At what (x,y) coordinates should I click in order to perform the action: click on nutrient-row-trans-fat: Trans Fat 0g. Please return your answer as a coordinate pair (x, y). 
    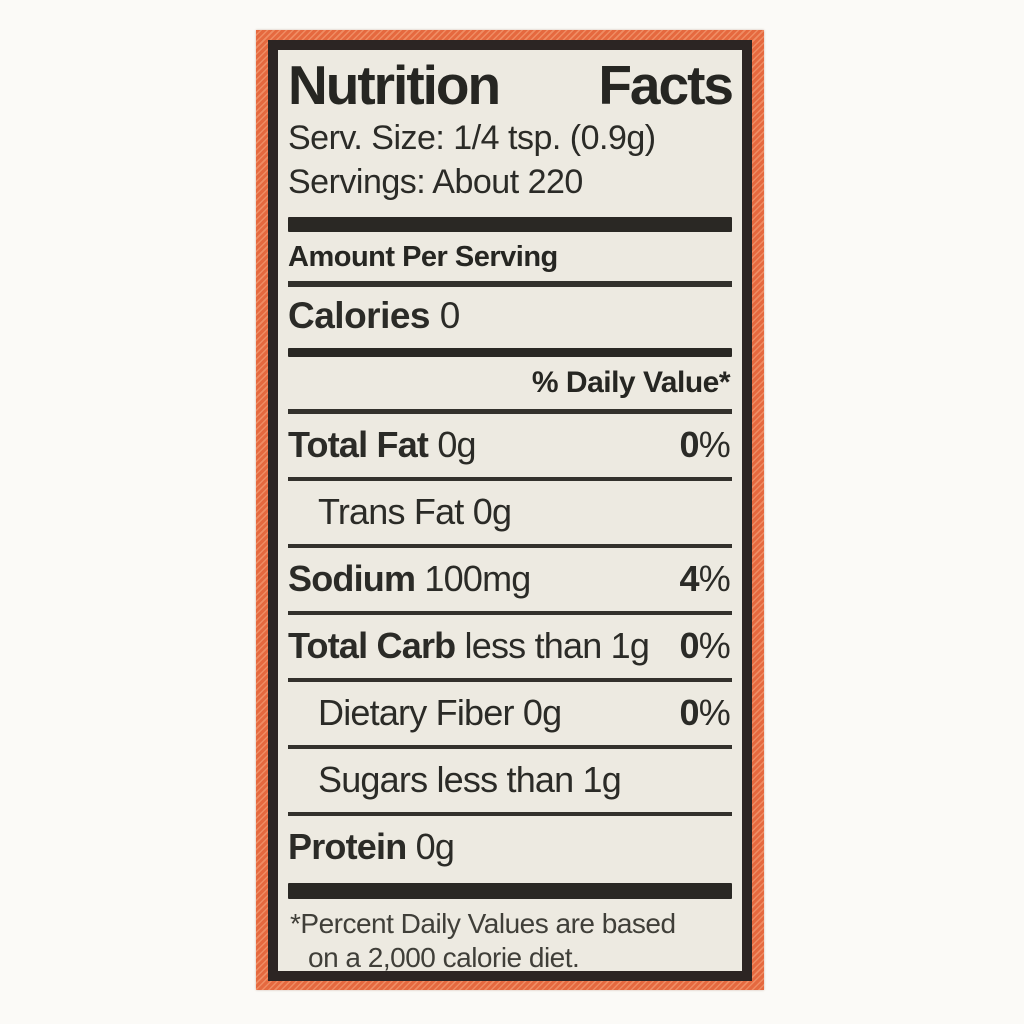
    Looking at the image, I should click on (510, 512).